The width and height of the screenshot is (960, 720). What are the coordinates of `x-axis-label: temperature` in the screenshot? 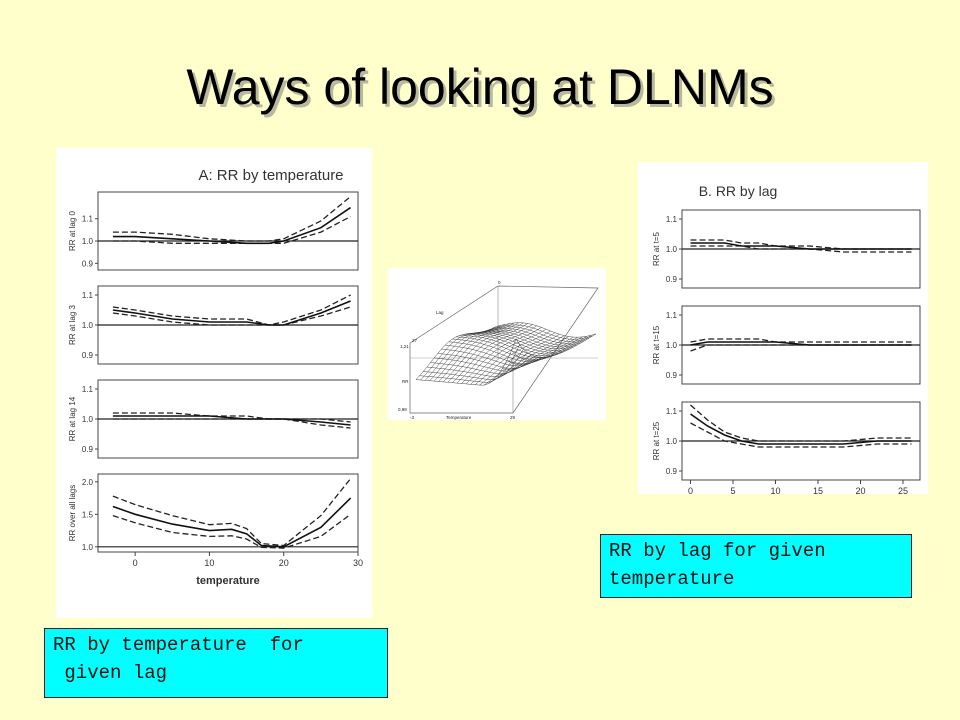 It's located at (228, 581).